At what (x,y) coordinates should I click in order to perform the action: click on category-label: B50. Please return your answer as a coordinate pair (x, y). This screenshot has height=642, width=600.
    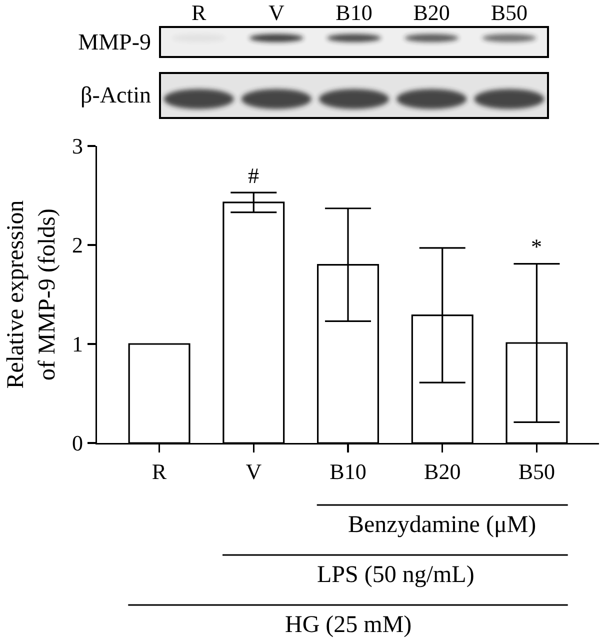
    Looking at the image, I should click on (509, 12).